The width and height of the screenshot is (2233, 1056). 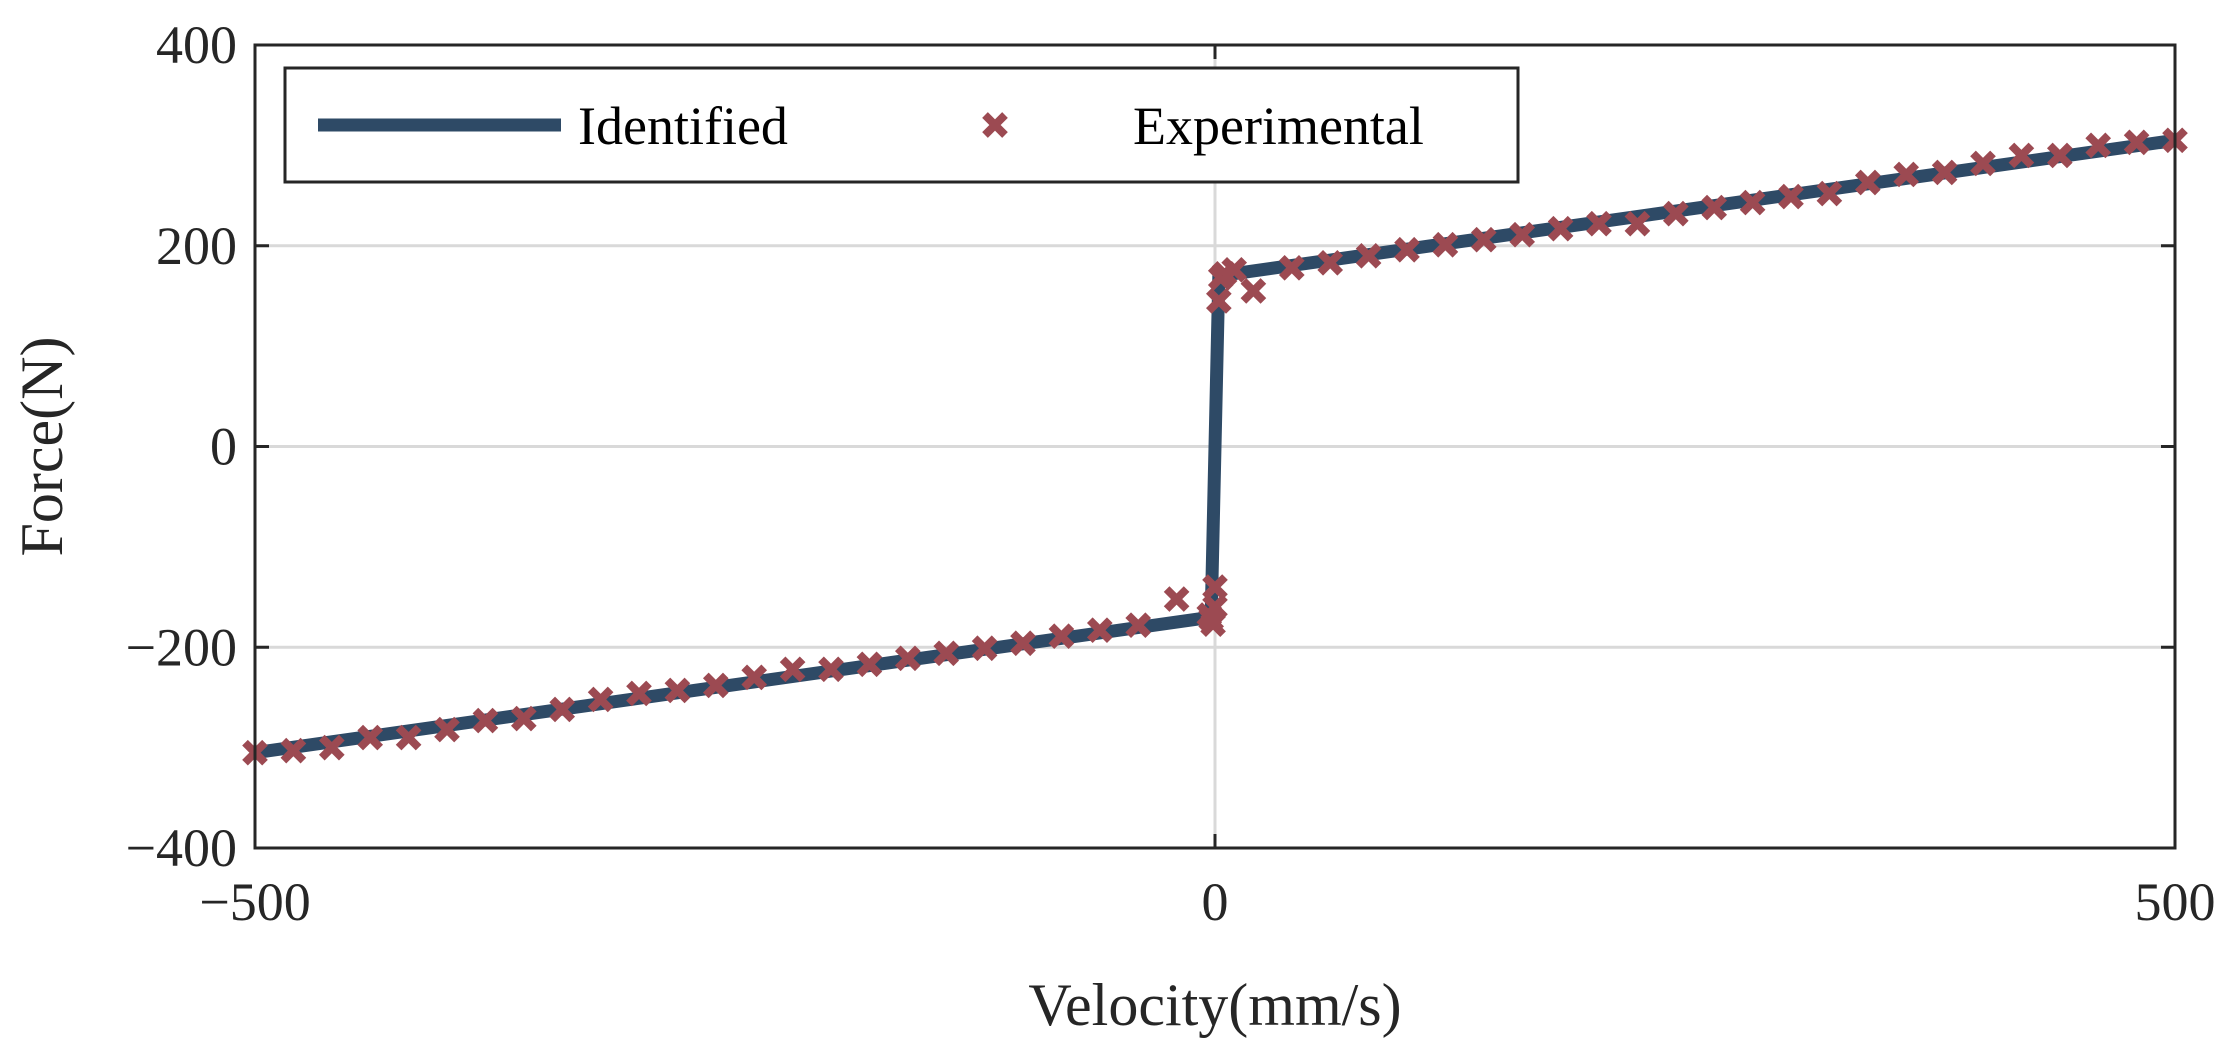 I want to click on x-axis-title: Velocity(mm/s), so click(x=1214, y=1005).